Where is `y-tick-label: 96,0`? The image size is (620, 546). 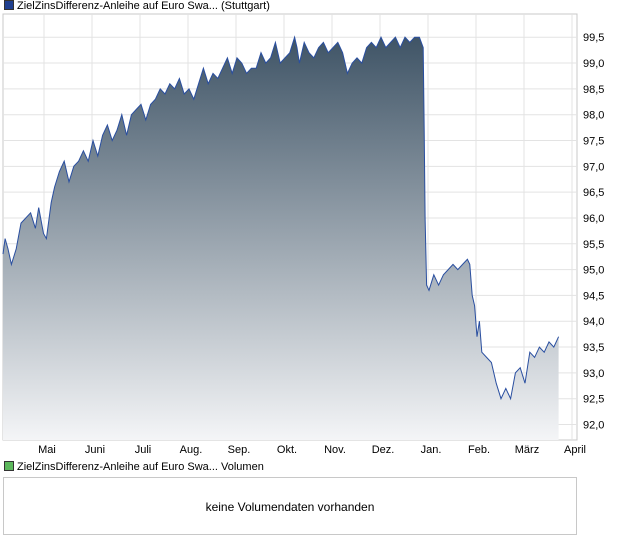 y-tick-label: 96,0 is located at coordinates (593, 219).